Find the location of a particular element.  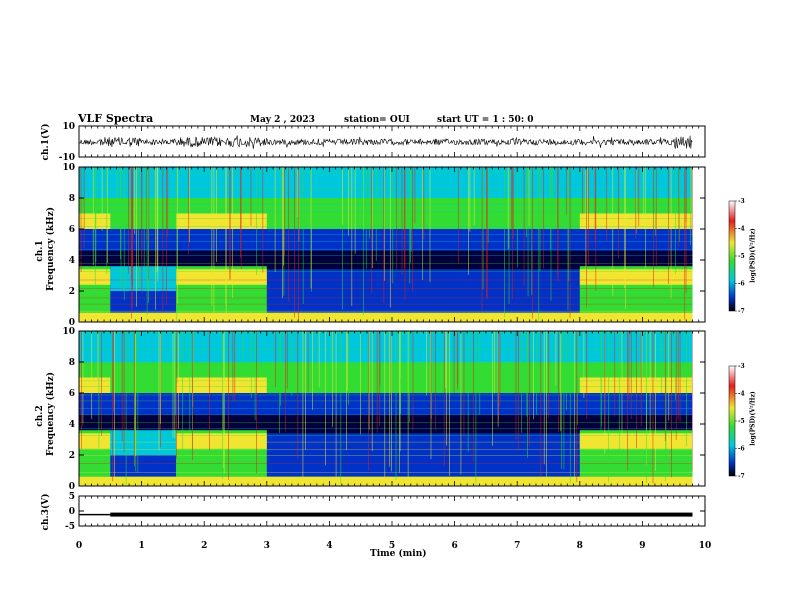

ch1-frequency-axis-label: ch.1 Frequency (kHz) is located at coordinates (46, 249).